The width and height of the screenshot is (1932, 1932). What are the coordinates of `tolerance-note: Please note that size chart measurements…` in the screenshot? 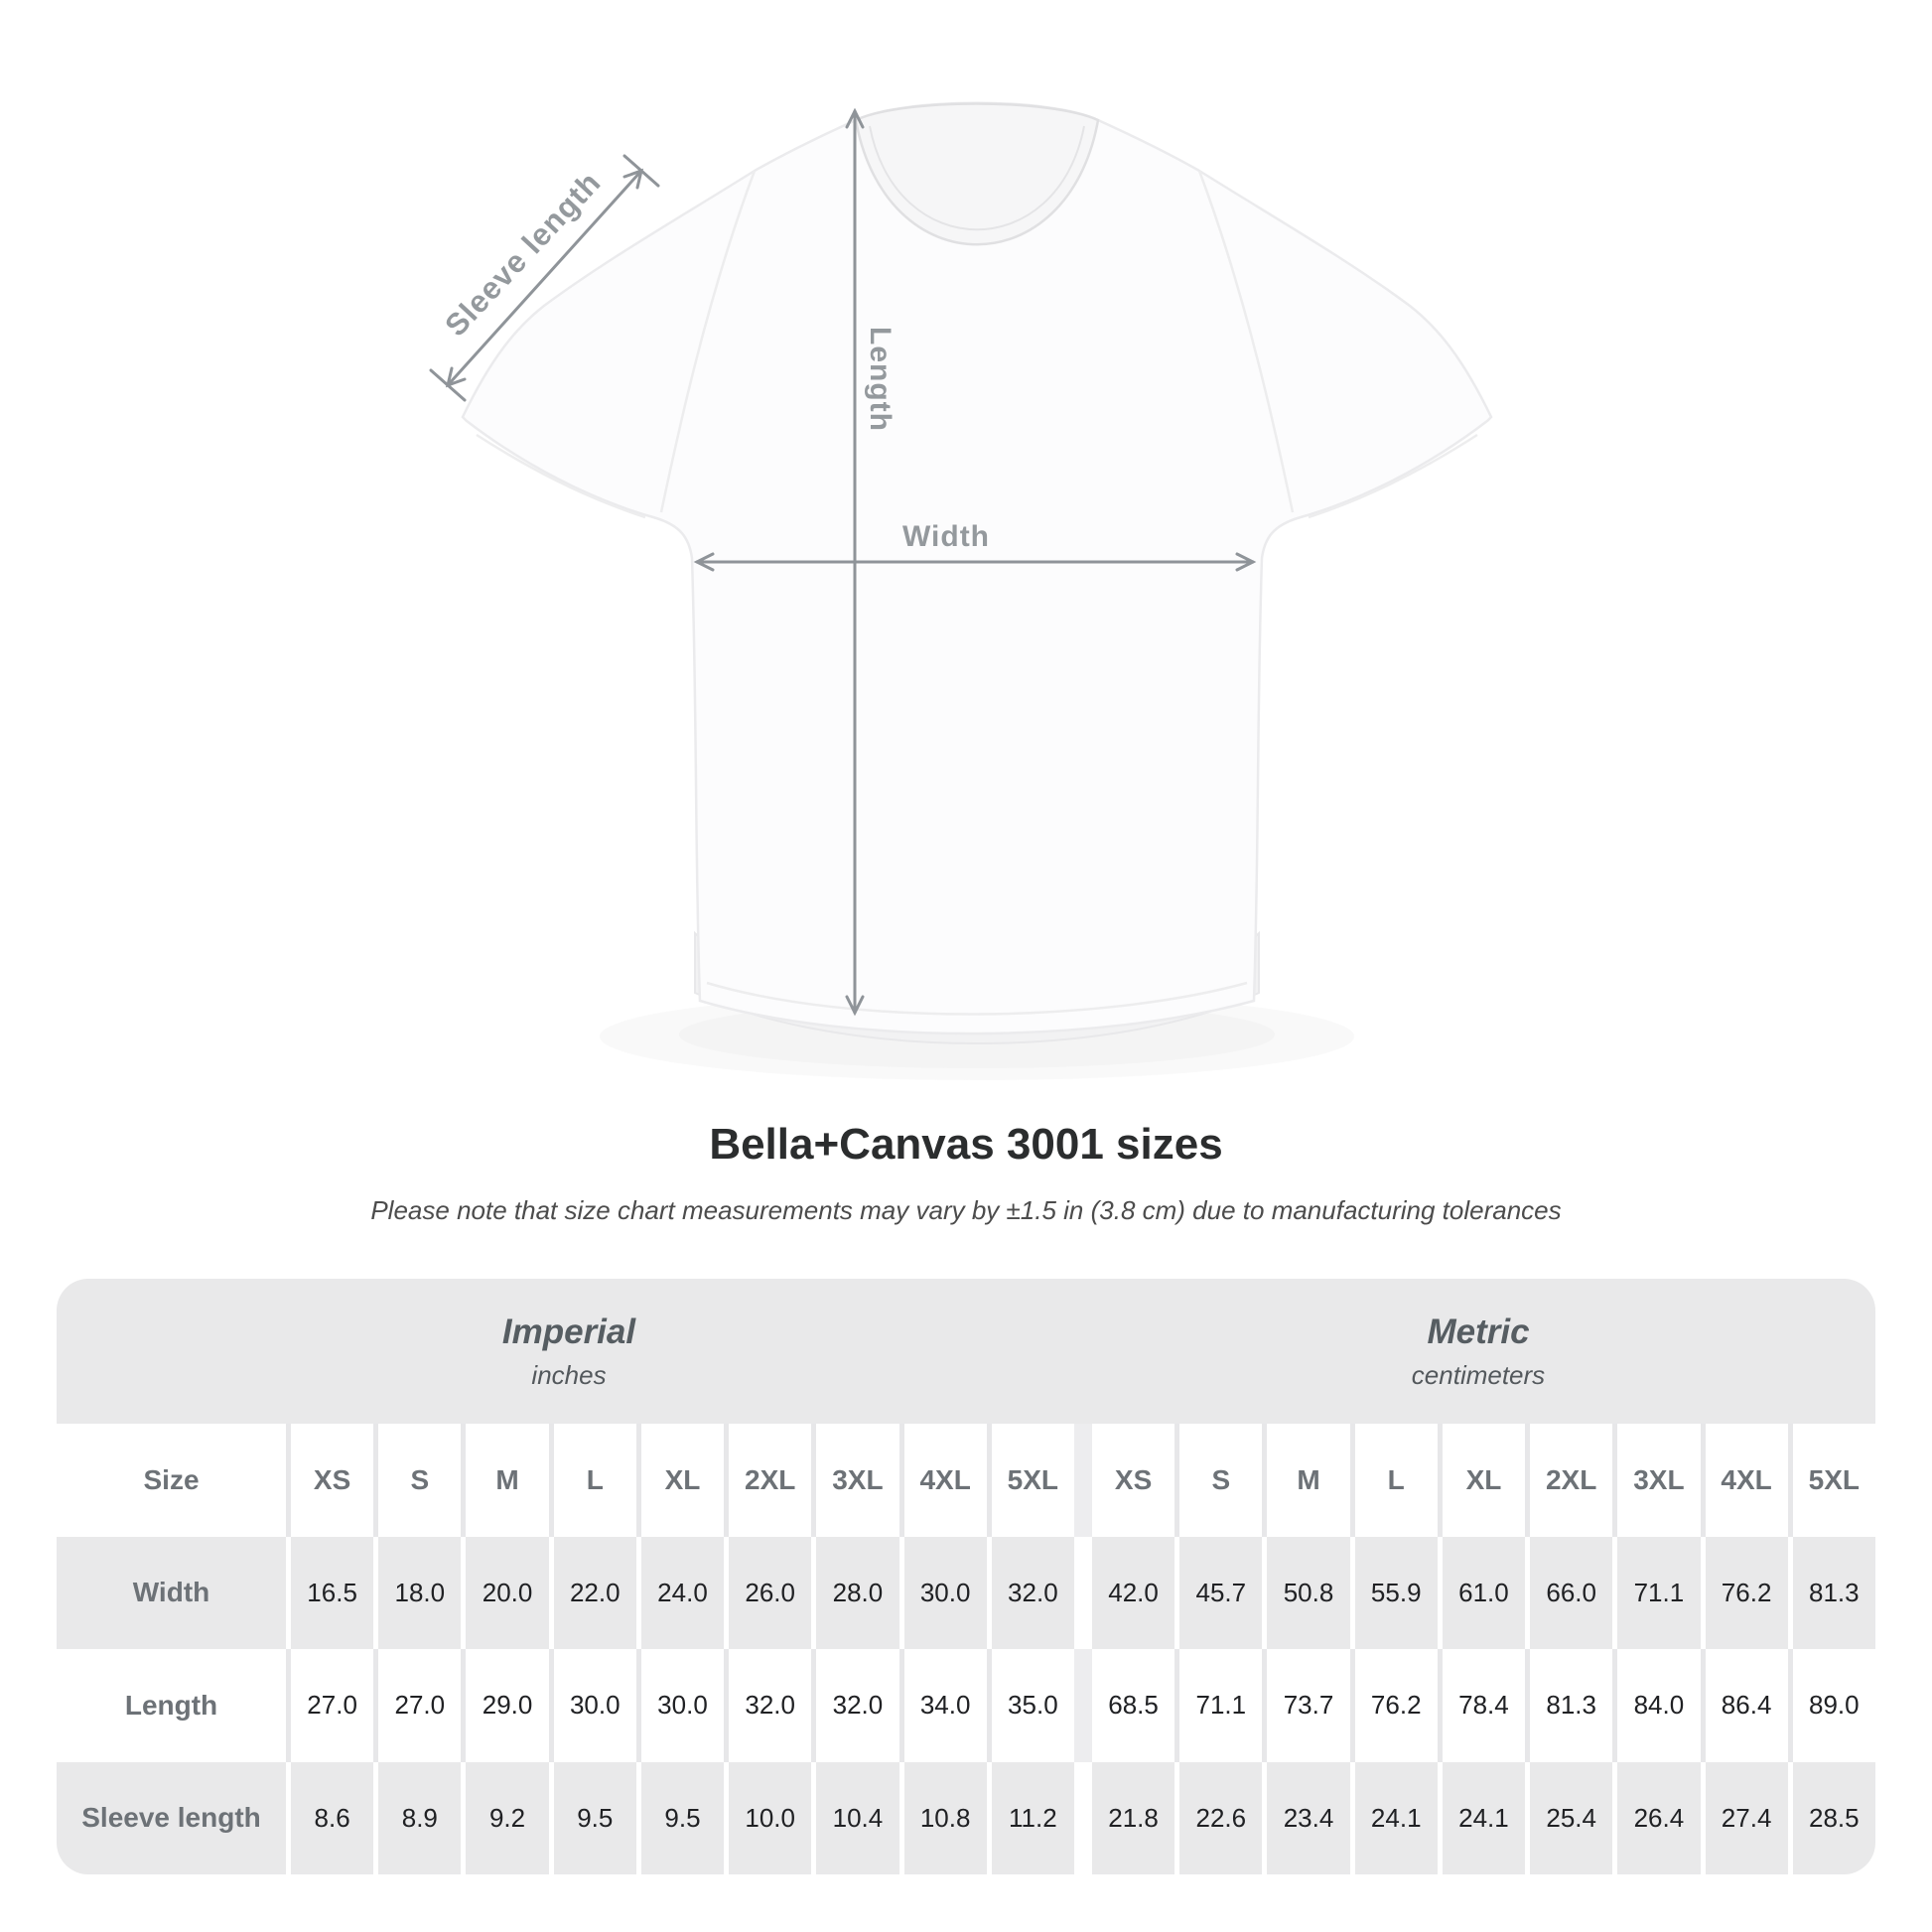 It's located at (966, 1210).